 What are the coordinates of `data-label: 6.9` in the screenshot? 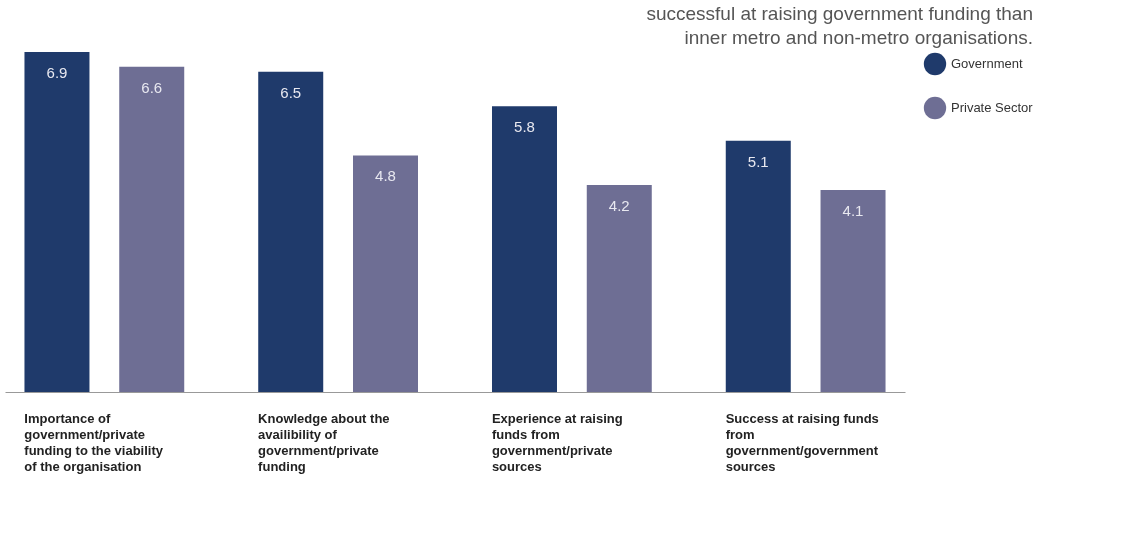 It's located at (57, 72).